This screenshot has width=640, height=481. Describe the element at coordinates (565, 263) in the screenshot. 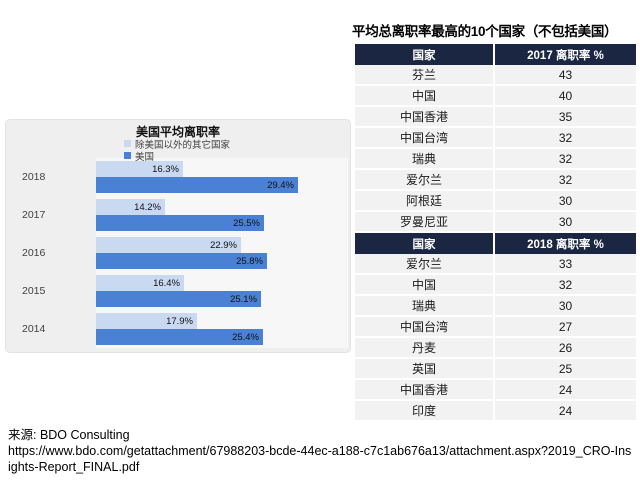

I see `rate-cell: 33` at that location.